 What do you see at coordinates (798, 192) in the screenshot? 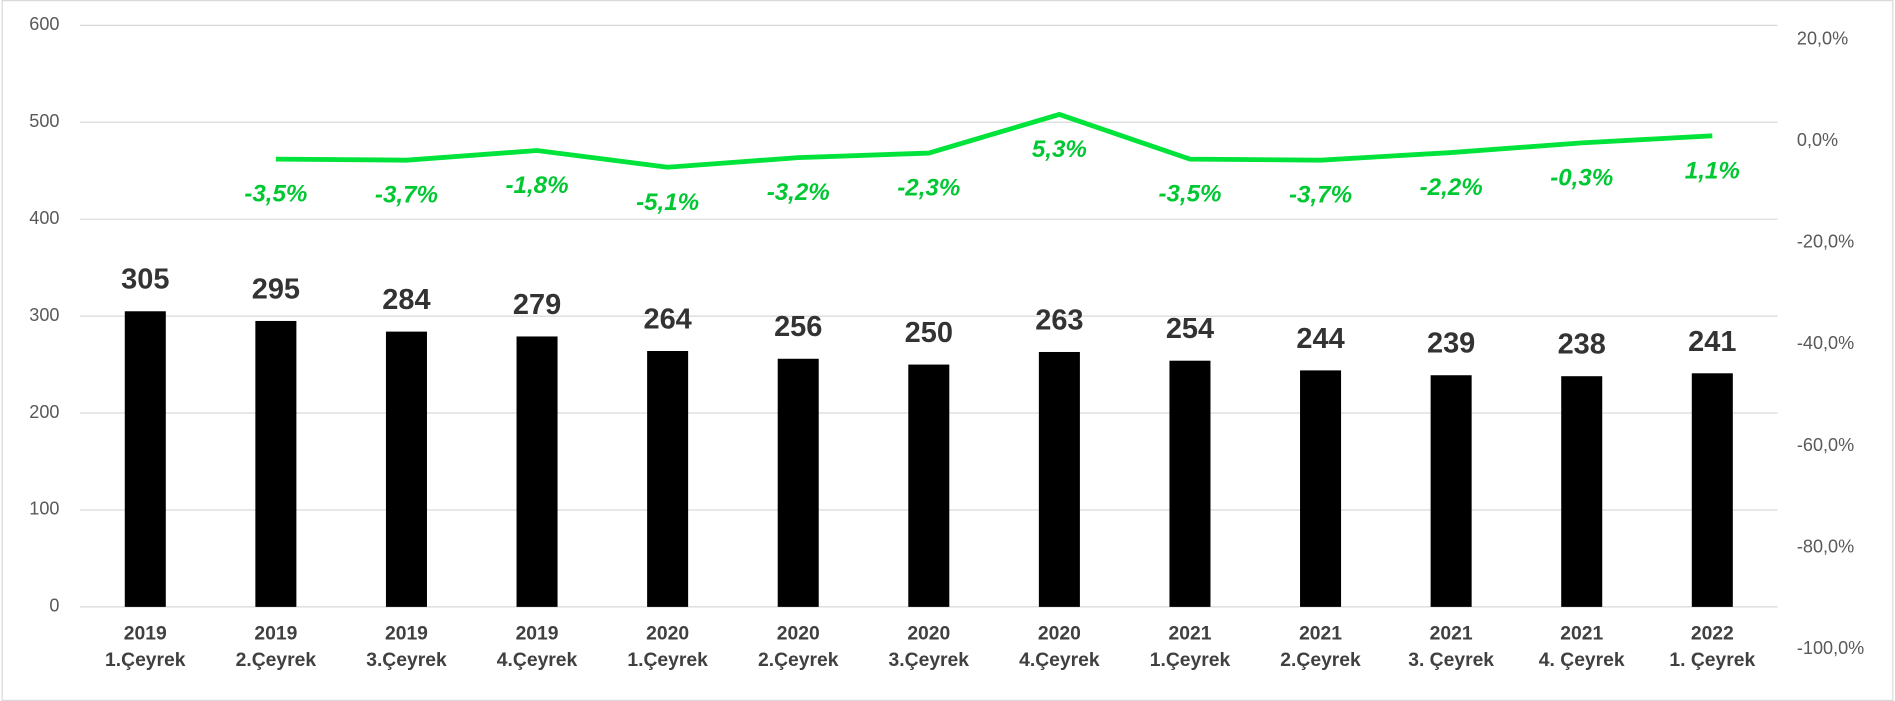
I see `line-value-label: -3,2%` at bounding box center [798, 192].